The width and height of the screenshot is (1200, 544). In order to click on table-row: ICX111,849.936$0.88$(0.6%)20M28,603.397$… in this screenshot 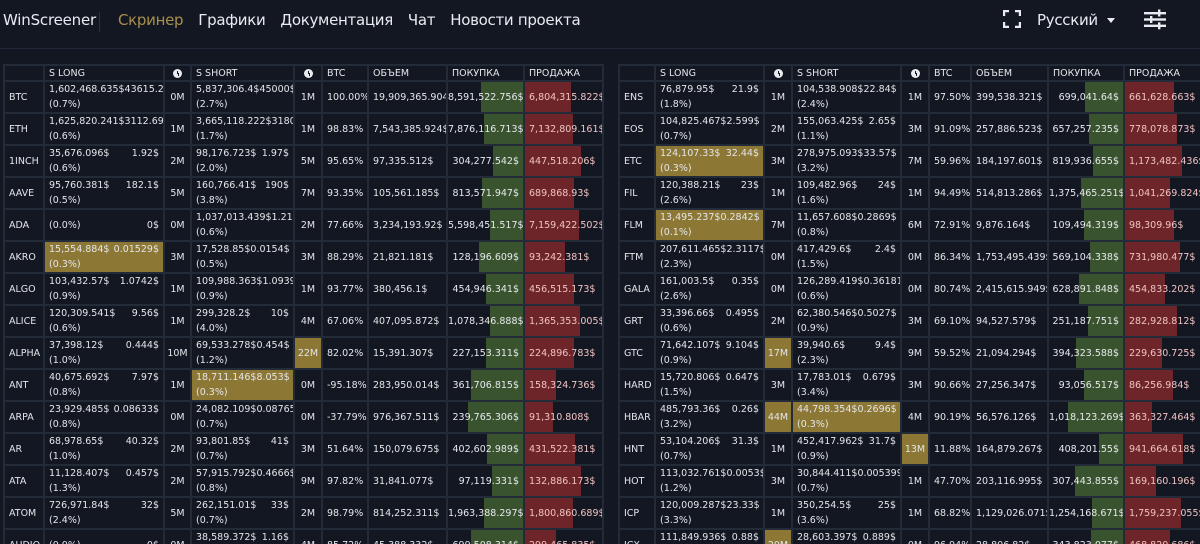, I will do `click(909, 536)`.